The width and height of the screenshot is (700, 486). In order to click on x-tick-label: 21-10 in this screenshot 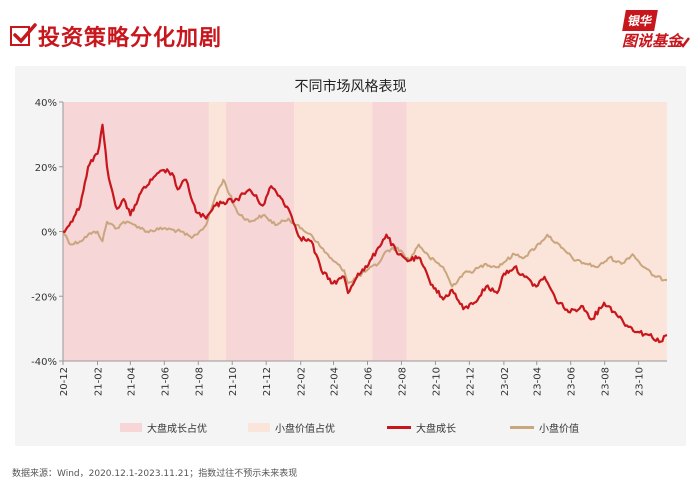, I will do `click(233, 381)`.